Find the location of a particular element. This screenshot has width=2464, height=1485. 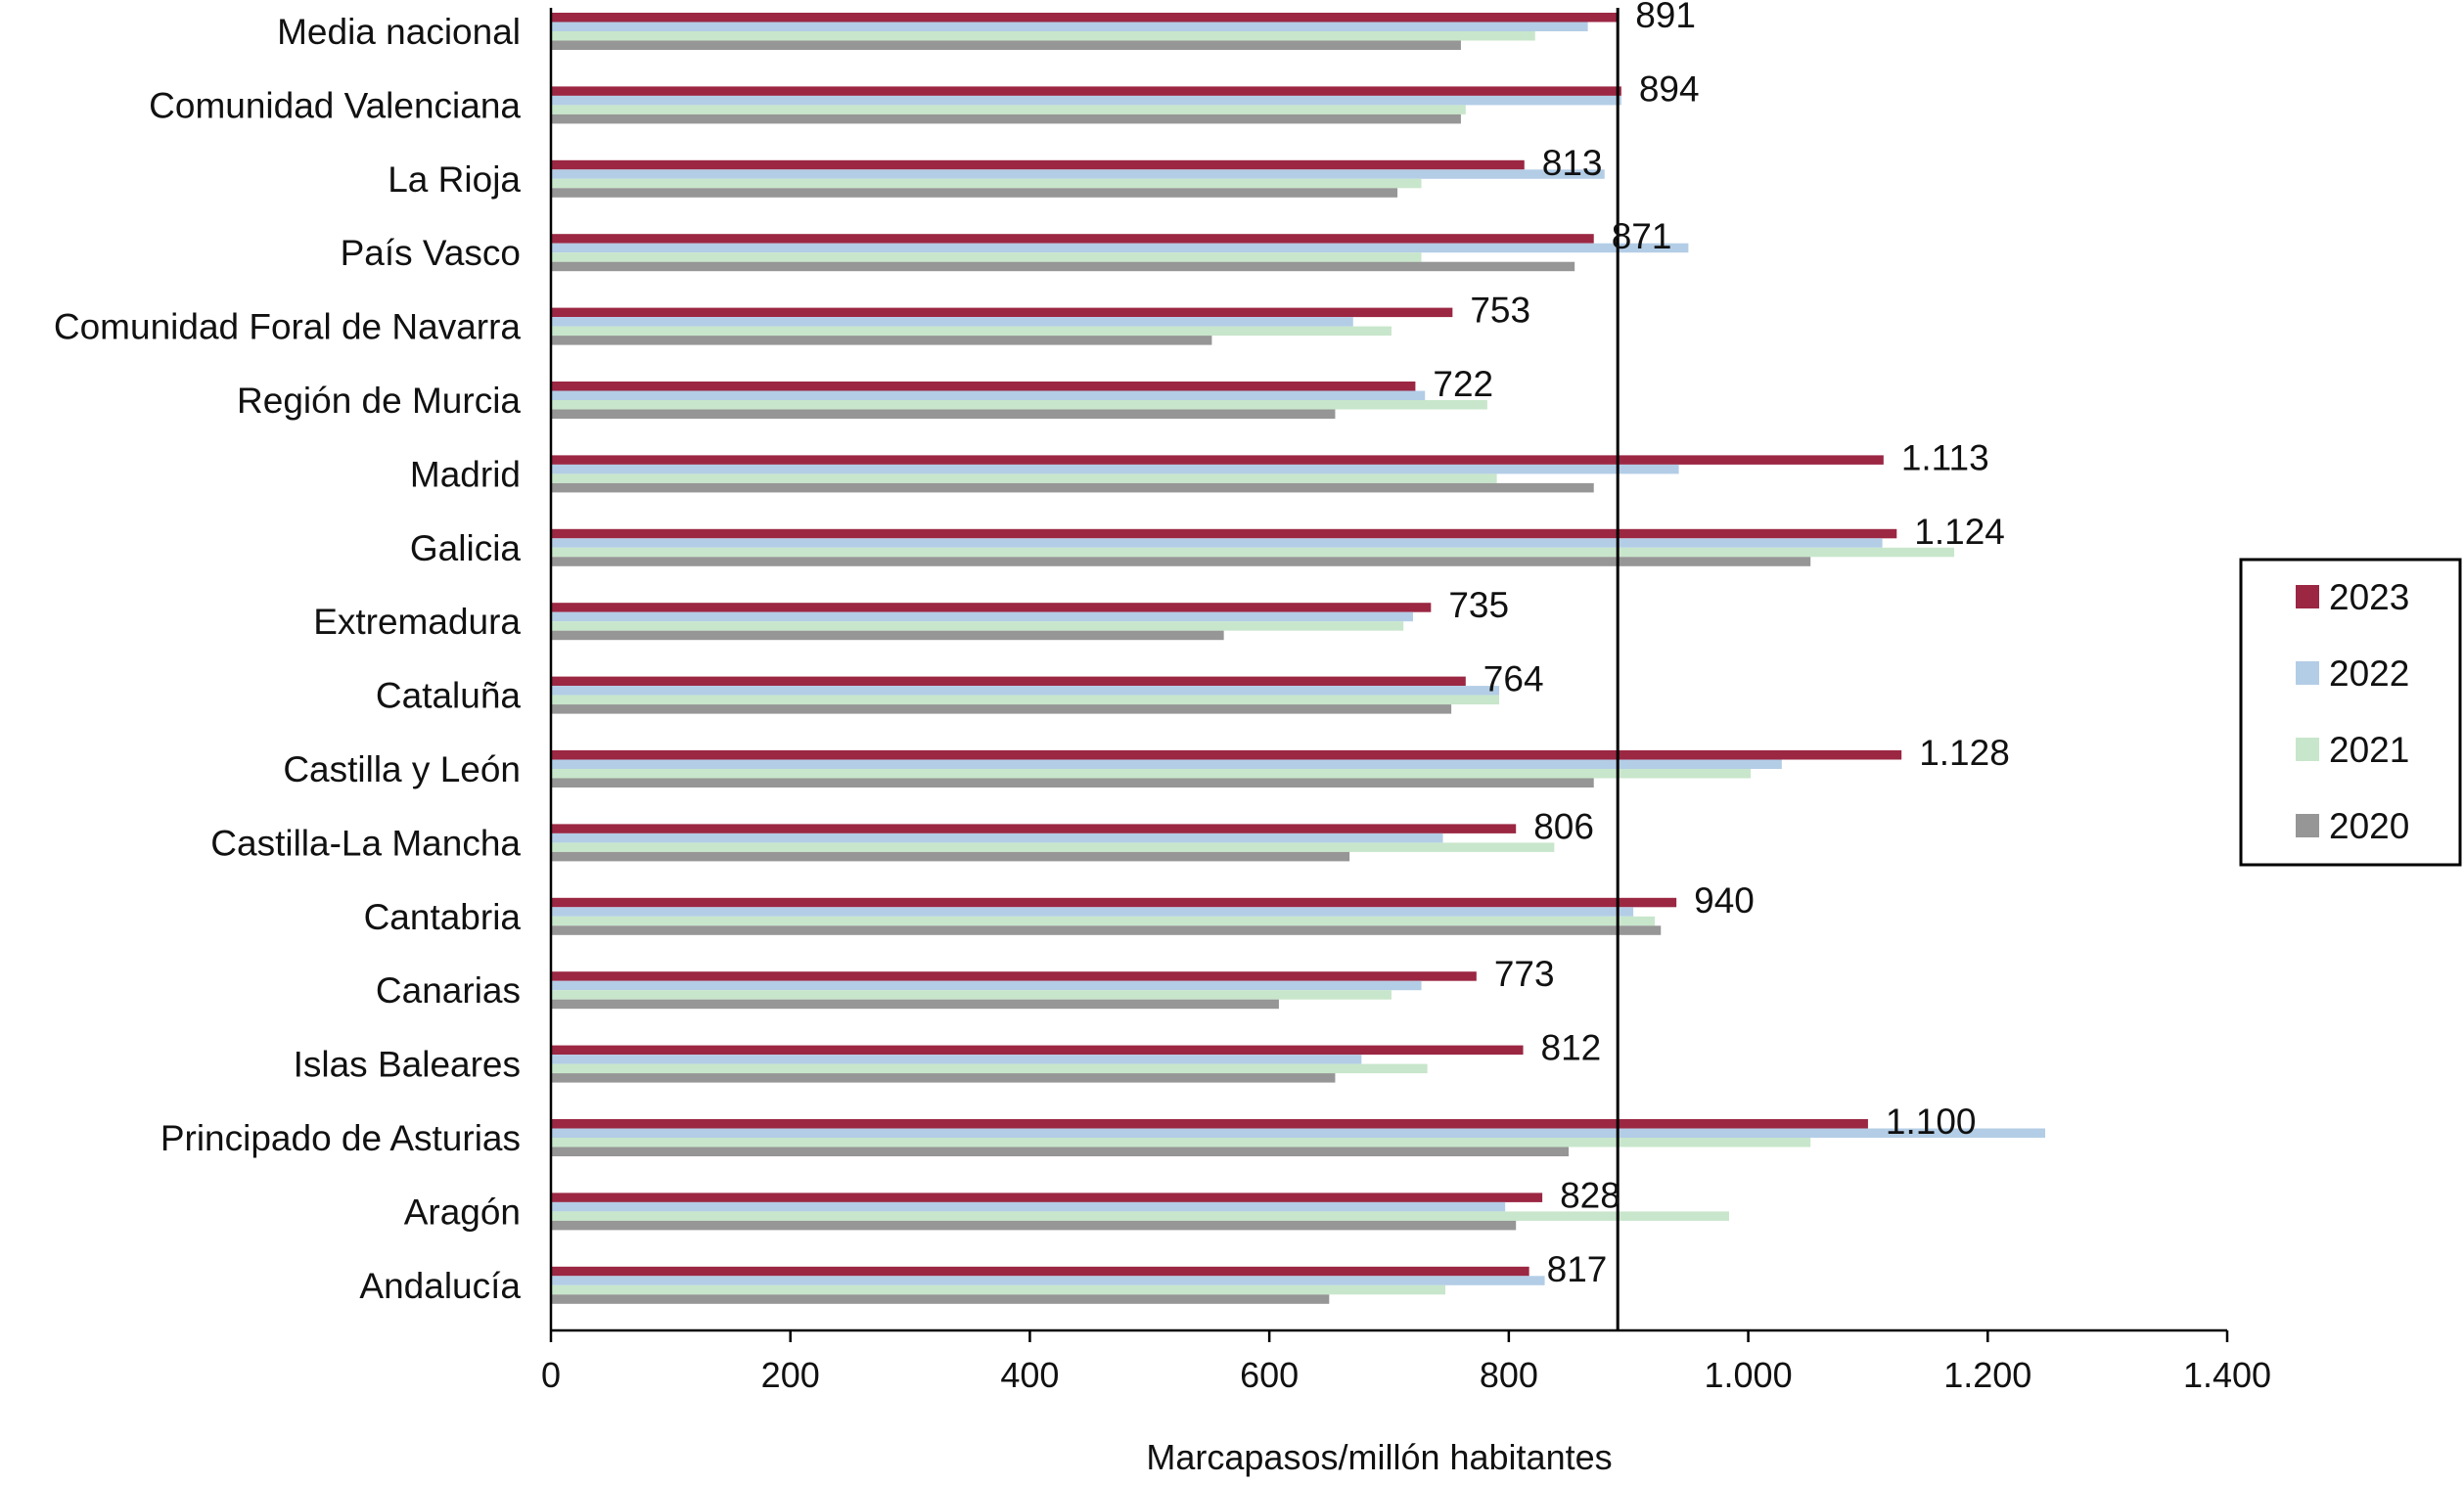

data-label: 891 is located at coordinates (1665, 17).